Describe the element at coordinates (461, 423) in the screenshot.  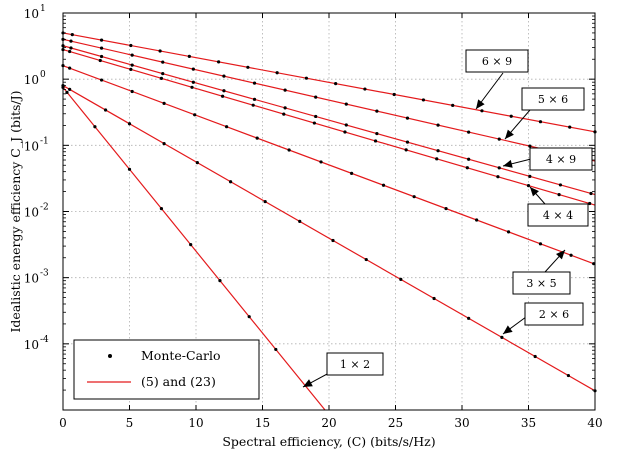
I see `x-tick-label: 30` at that location.